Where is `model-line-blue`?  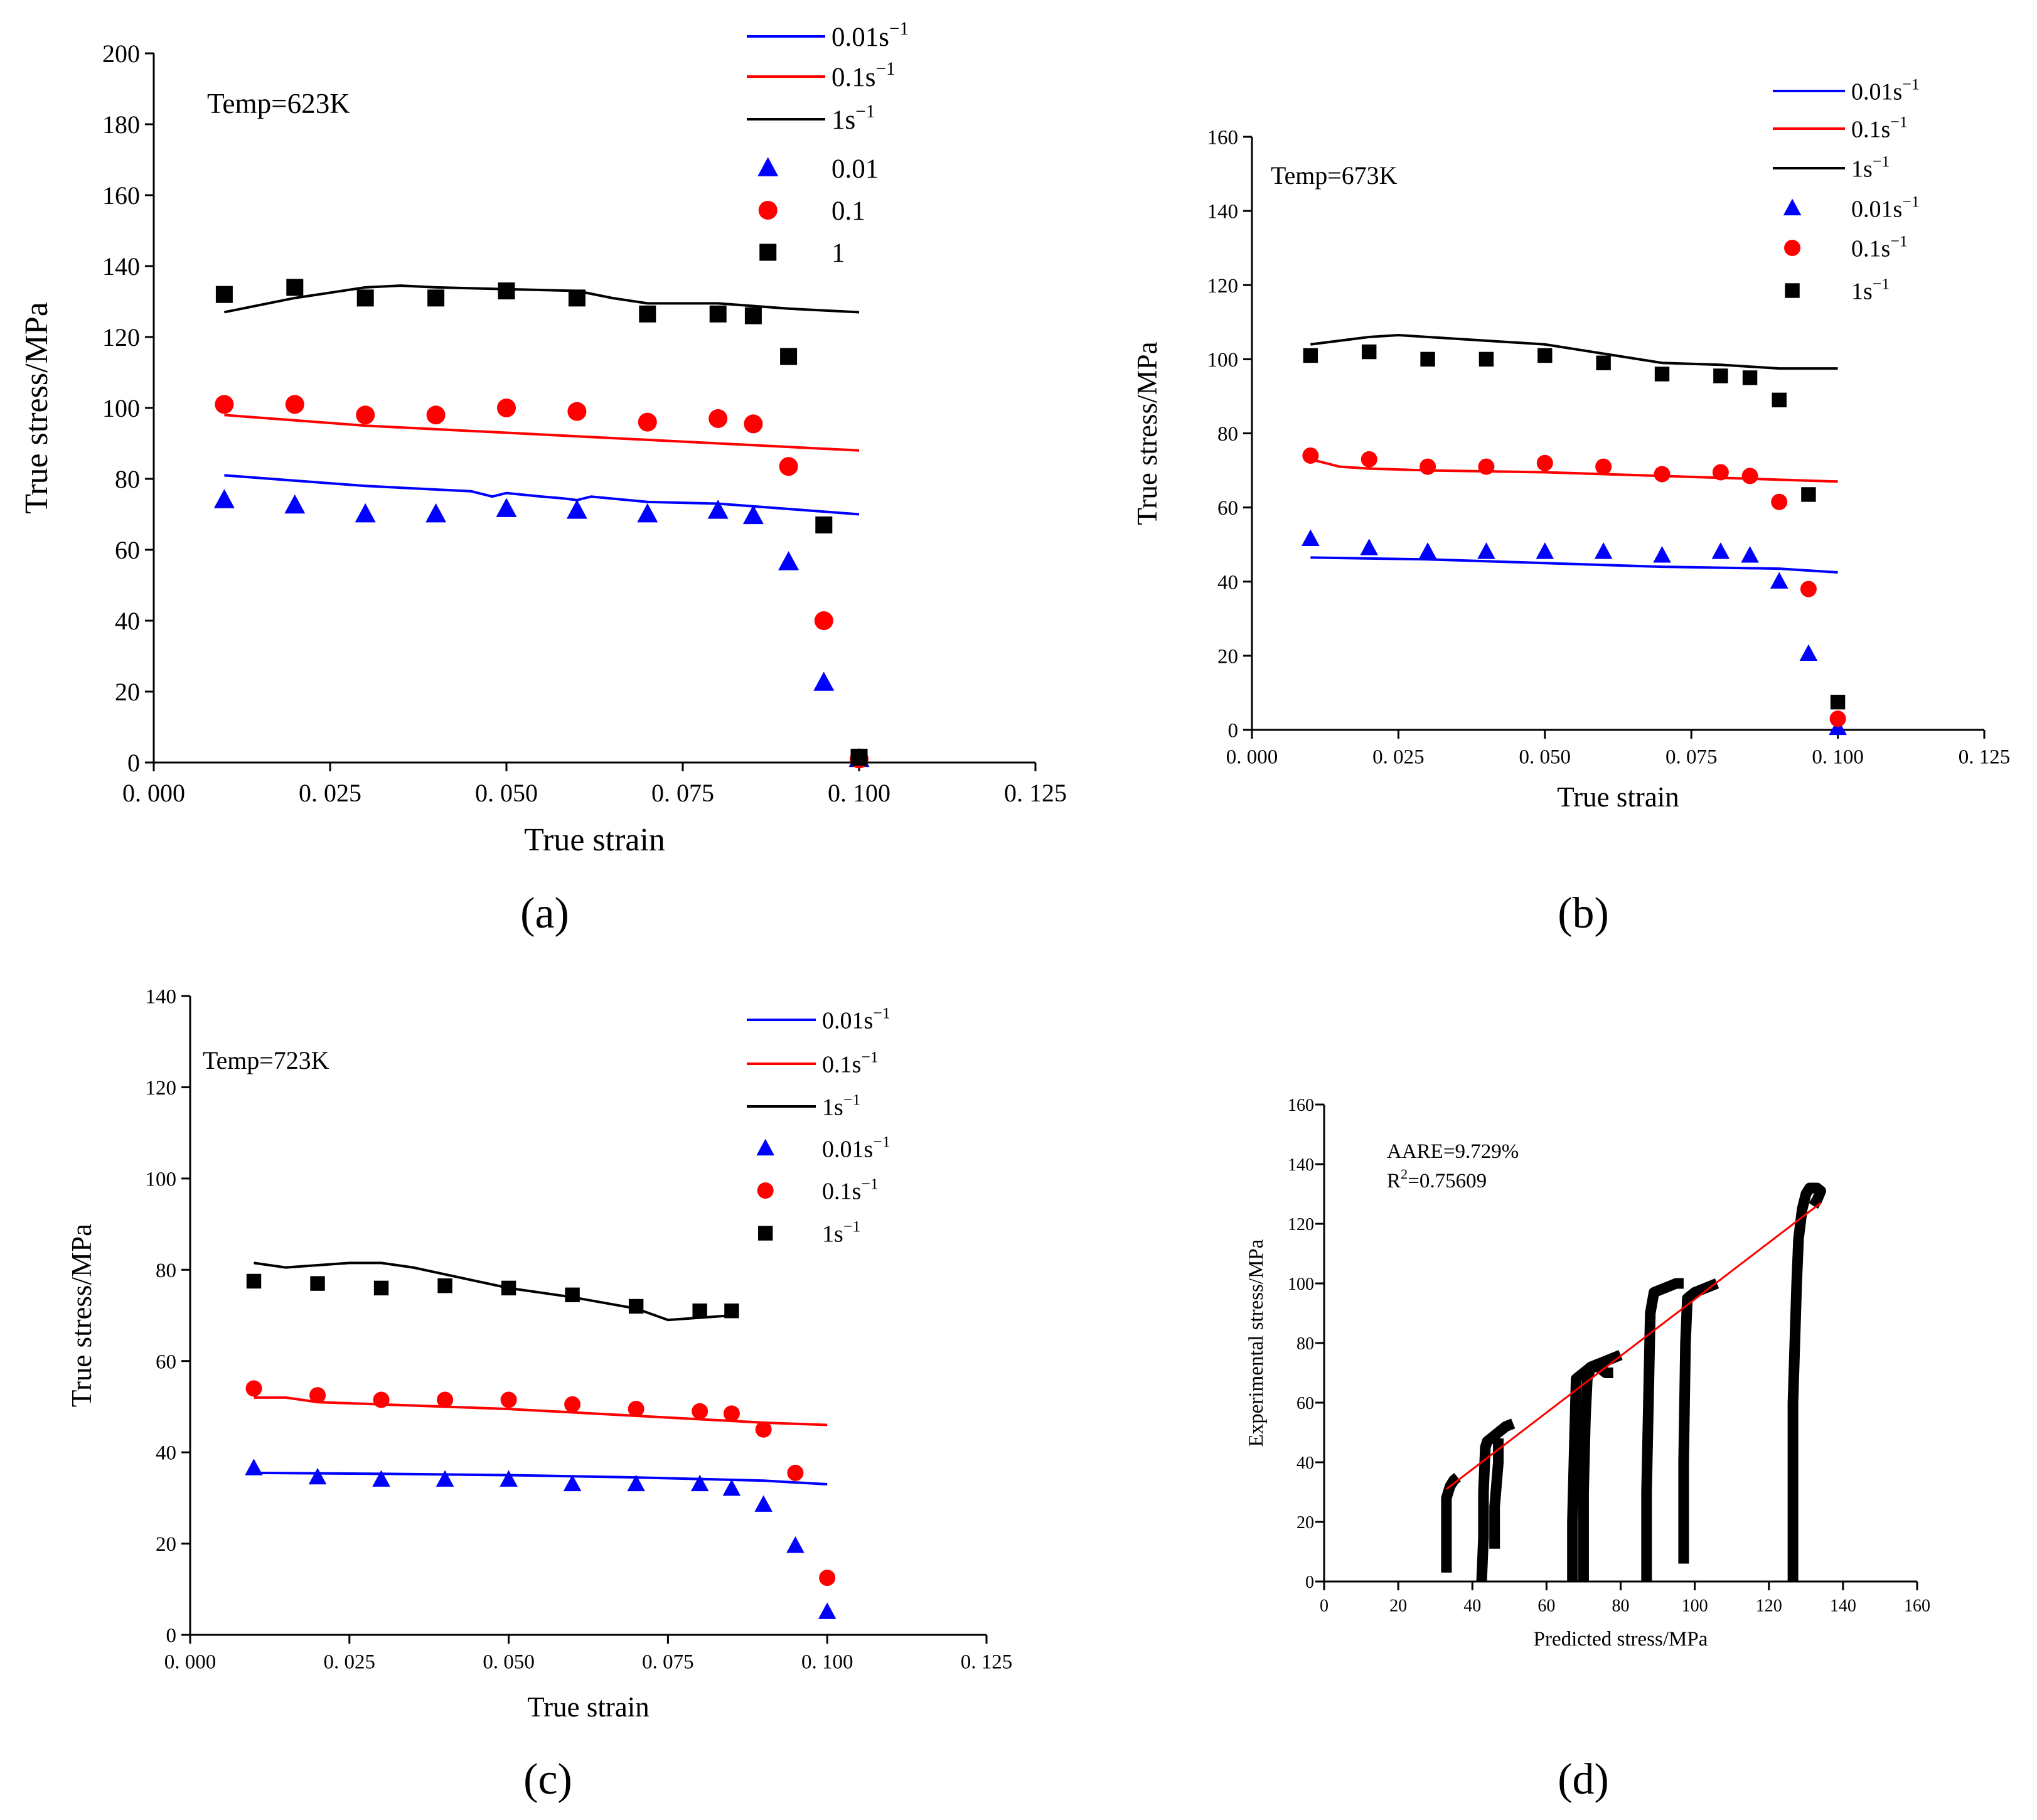 model-line-blue is located at coordinates (1574, 565).